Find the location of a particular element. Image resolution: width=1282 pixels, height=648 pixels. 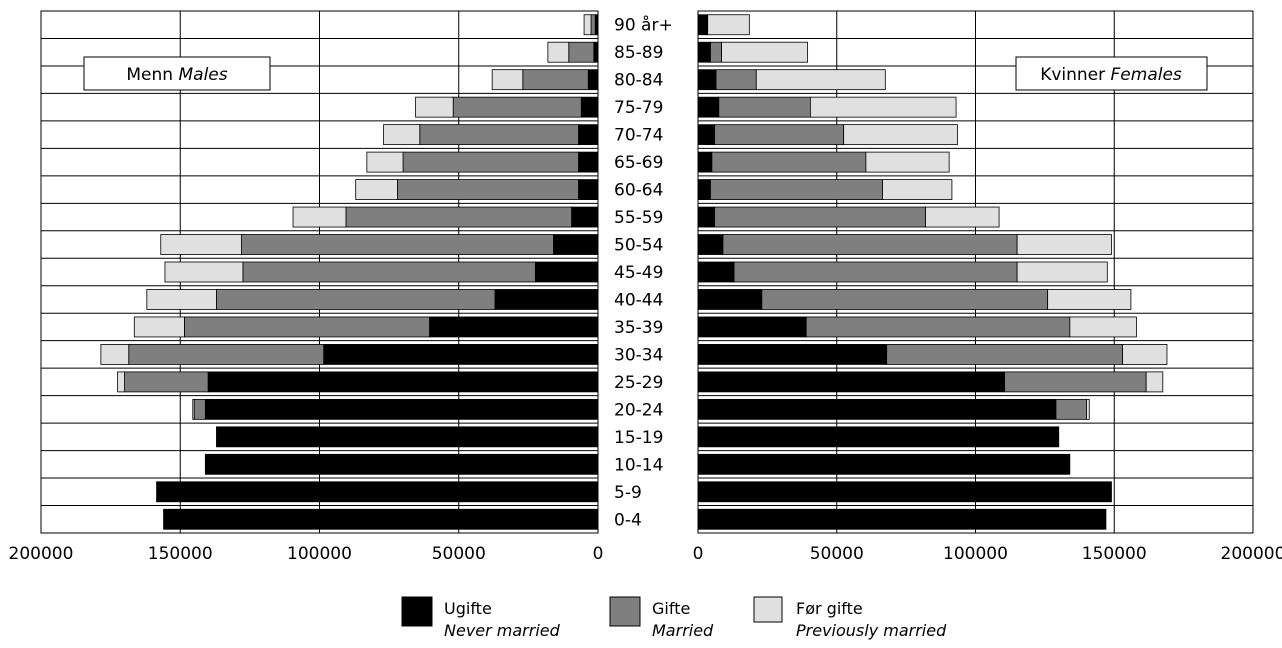

bar-females-25-29-ugifte is located at coordinates (851, 382).